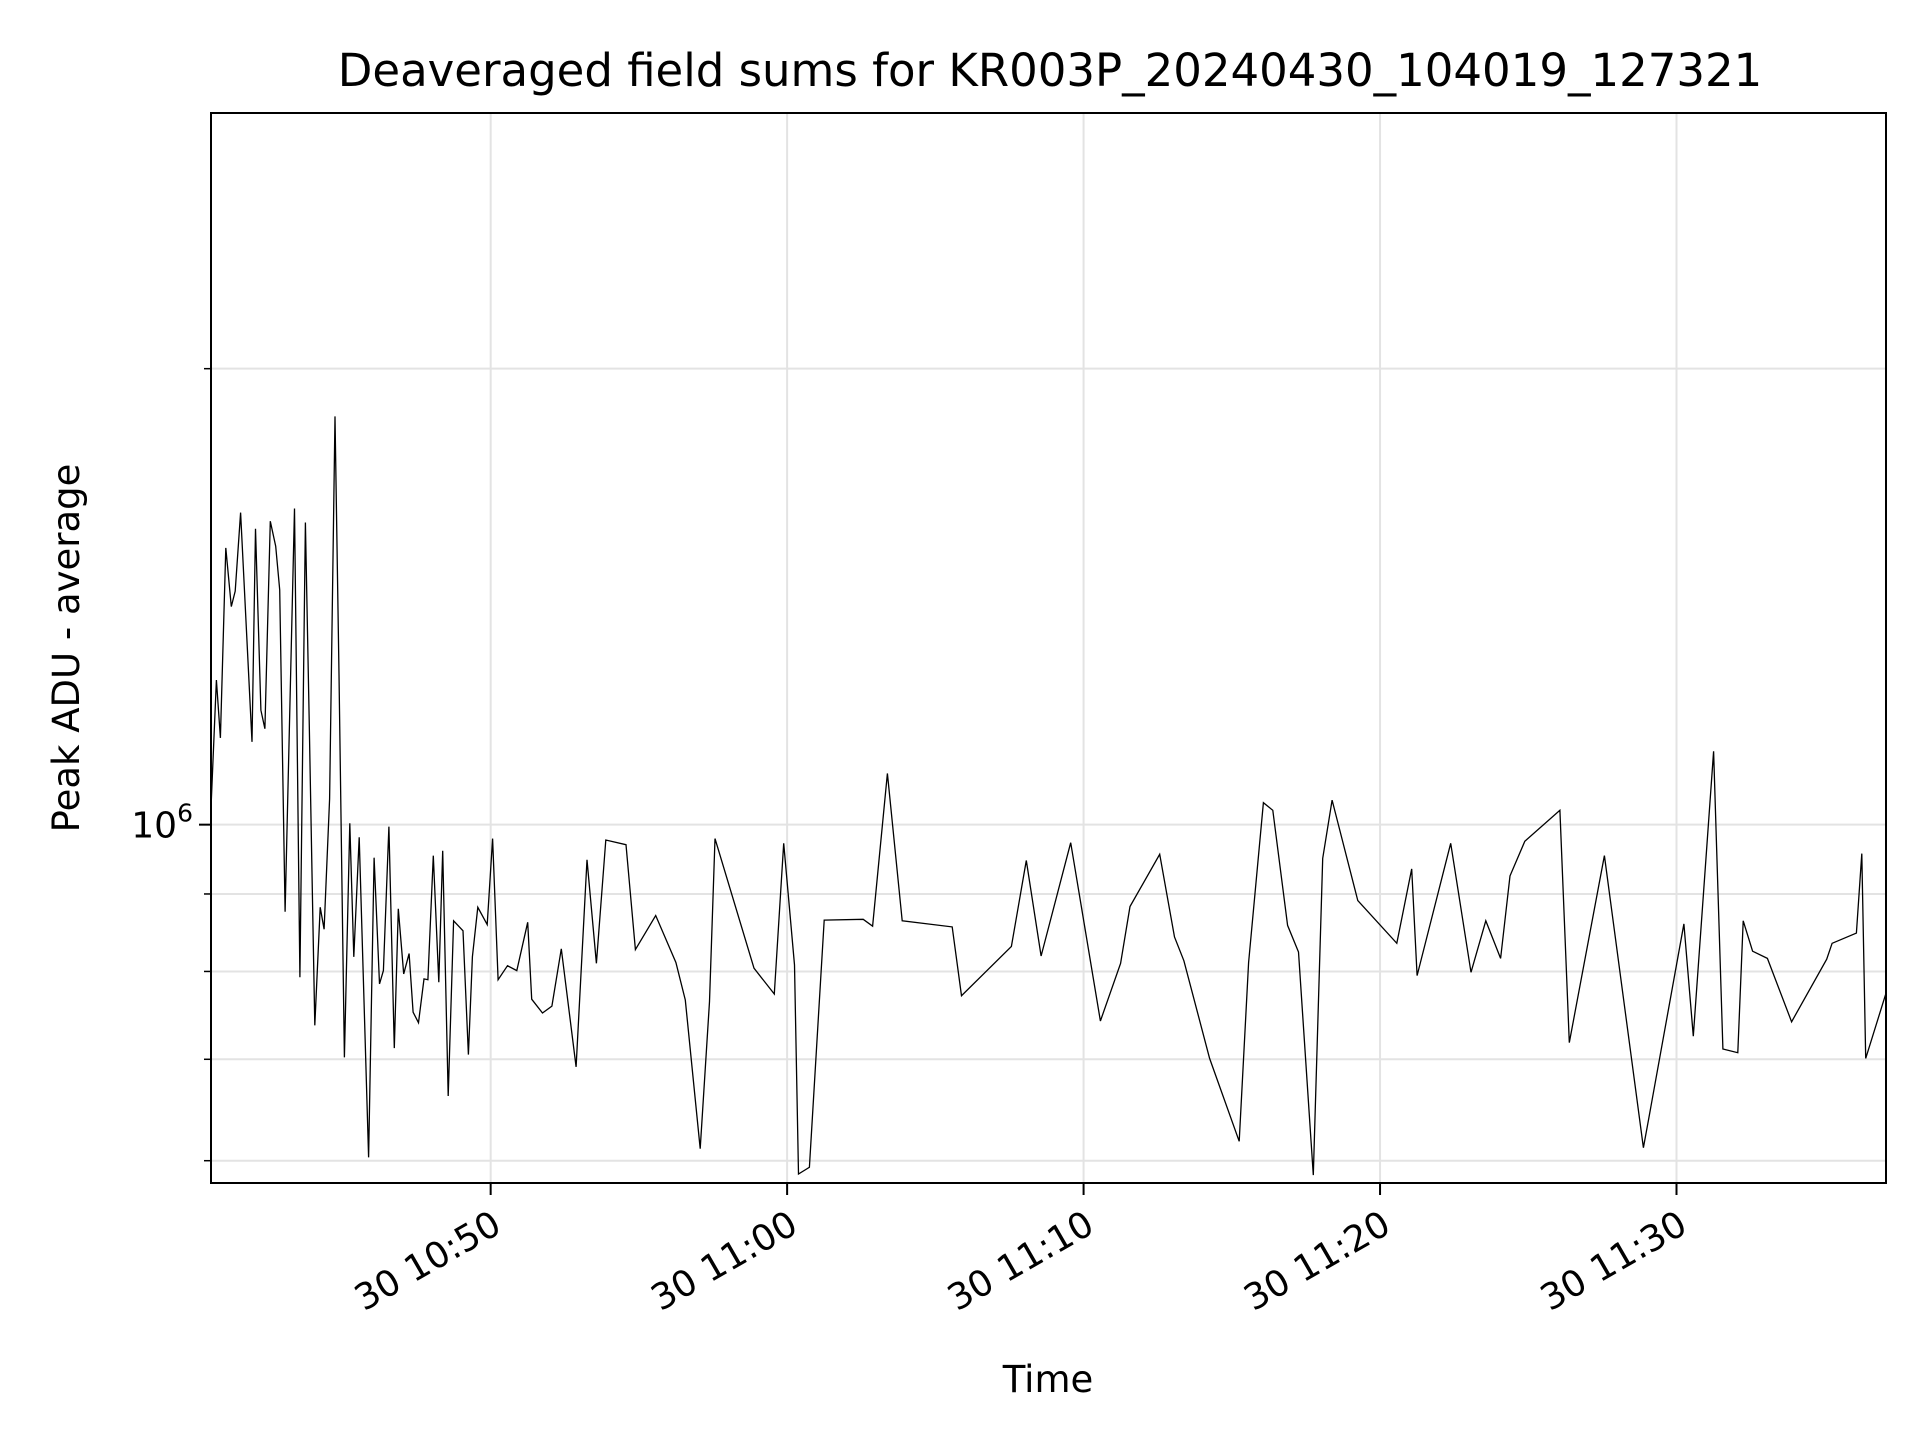 Image resolution: width=1920 pixels, height=1440 pixels. I want to click on x-axis-label: Time, so click(1048, 1379).